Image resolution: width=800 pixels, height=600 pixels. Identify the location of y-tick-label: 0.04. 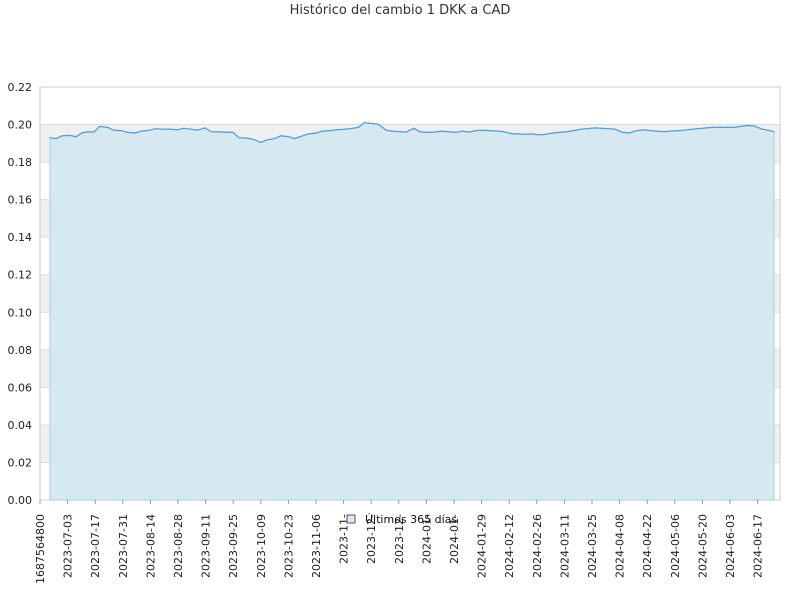
(20, 425).